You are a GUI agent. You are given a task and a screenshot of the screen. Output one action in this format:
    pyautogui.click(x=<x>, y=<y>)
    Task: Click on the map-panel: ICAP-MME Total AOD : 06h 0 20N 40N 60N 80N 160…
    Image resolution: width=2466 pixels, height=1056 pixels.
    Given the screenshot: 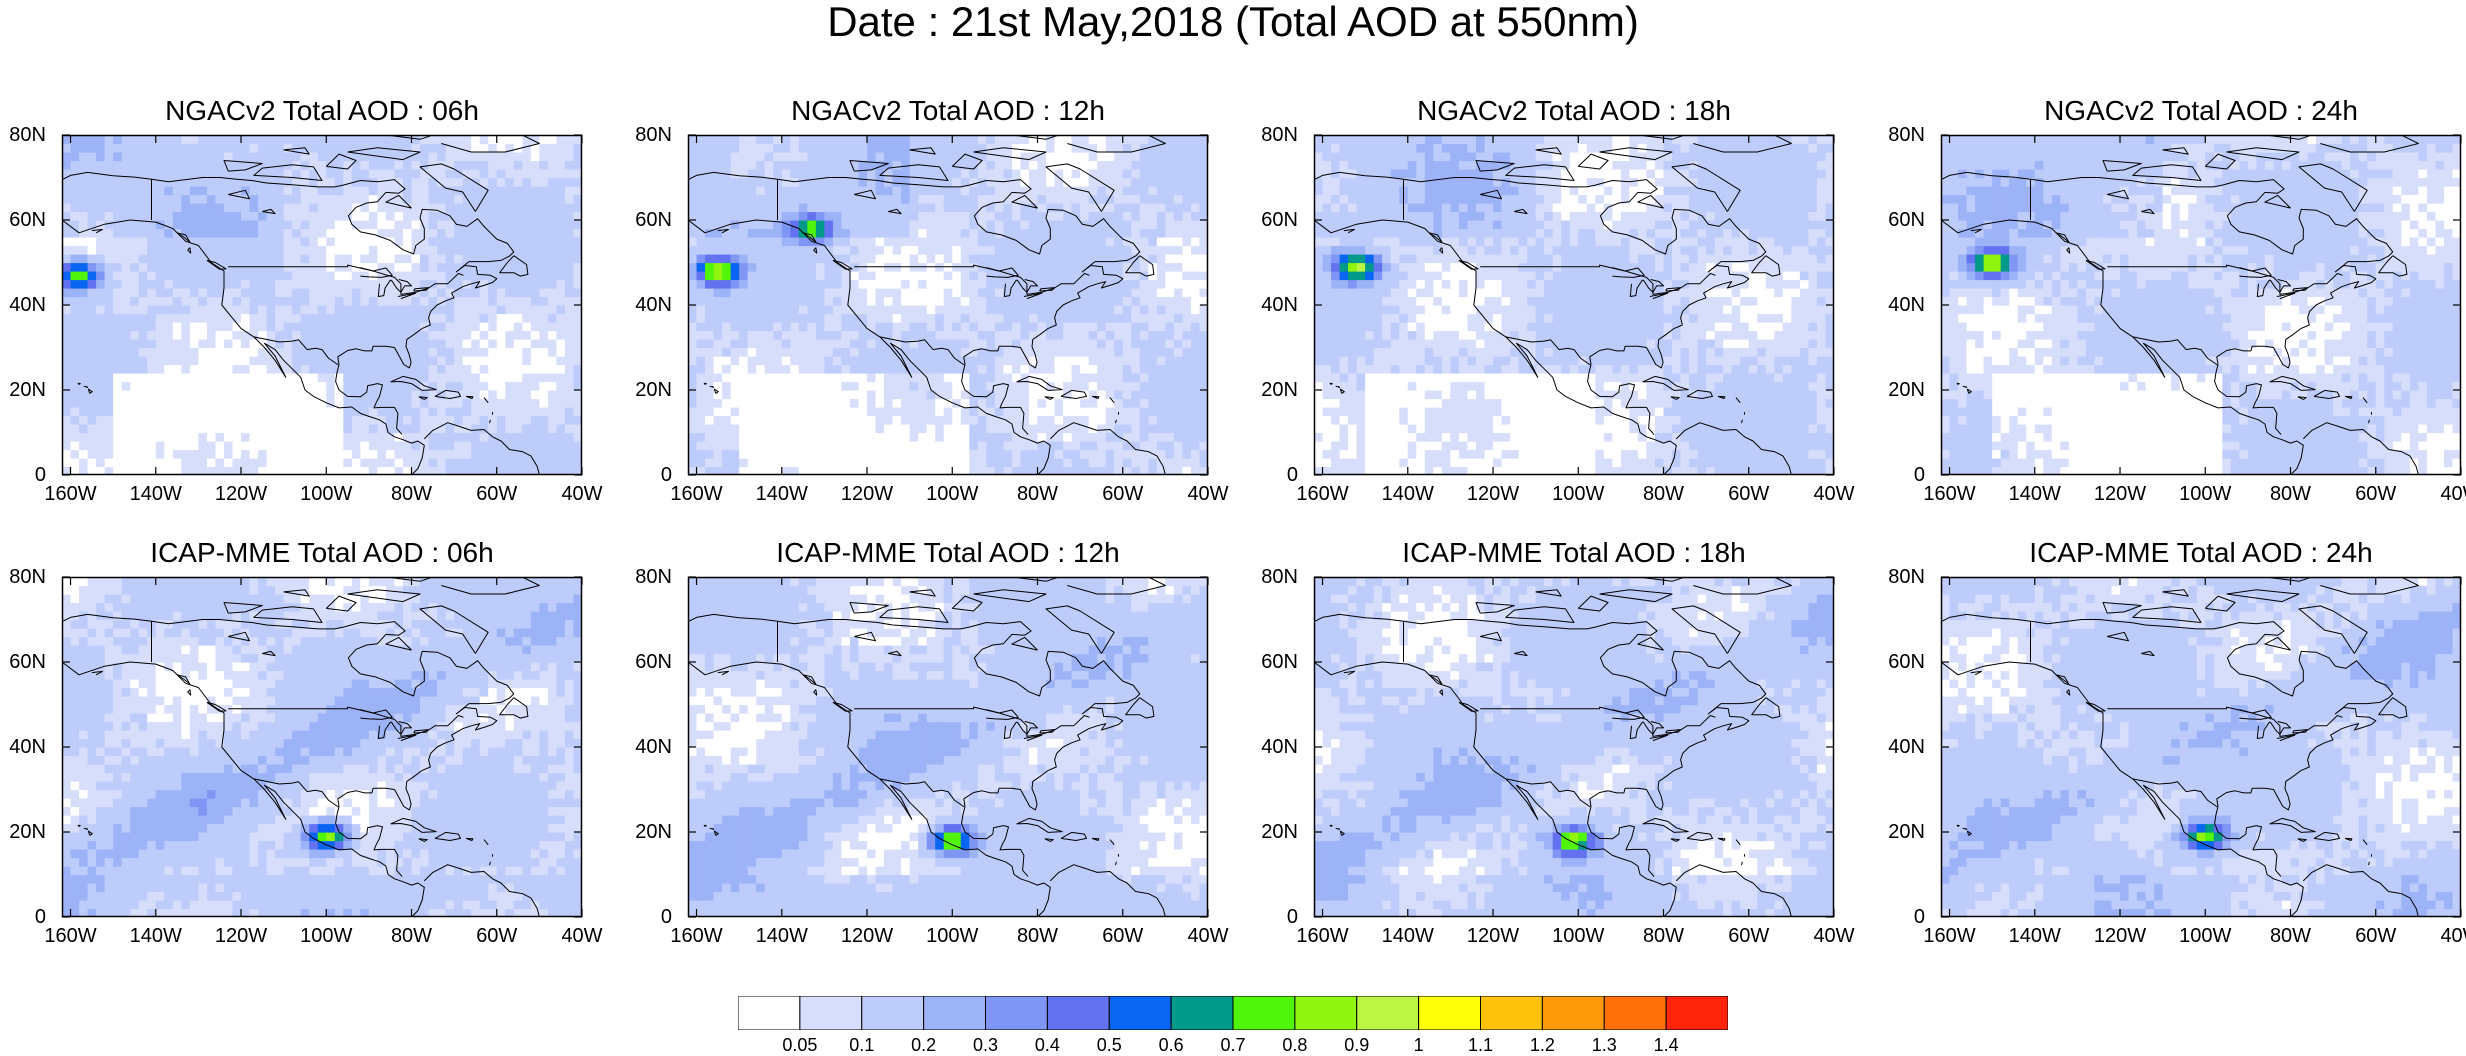 What is the action you would take?
    pyautogui.click(x=305, y=741)
    